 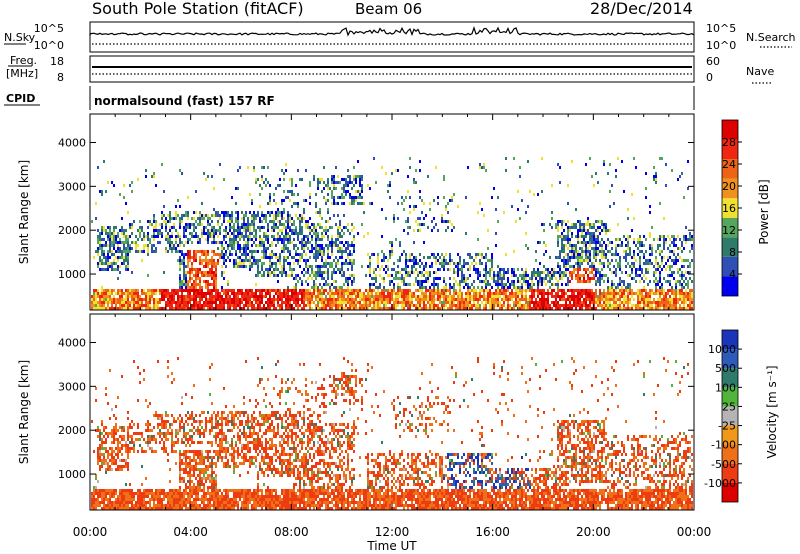 I want to click on power-colorbar-segment, so click(x=730, y=208).